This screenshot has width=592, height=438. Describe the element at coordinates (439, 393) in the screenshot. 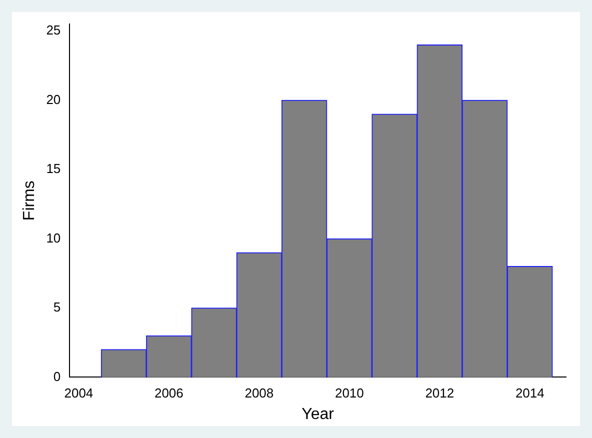

I see `x-tick-label: 2012` at that location.